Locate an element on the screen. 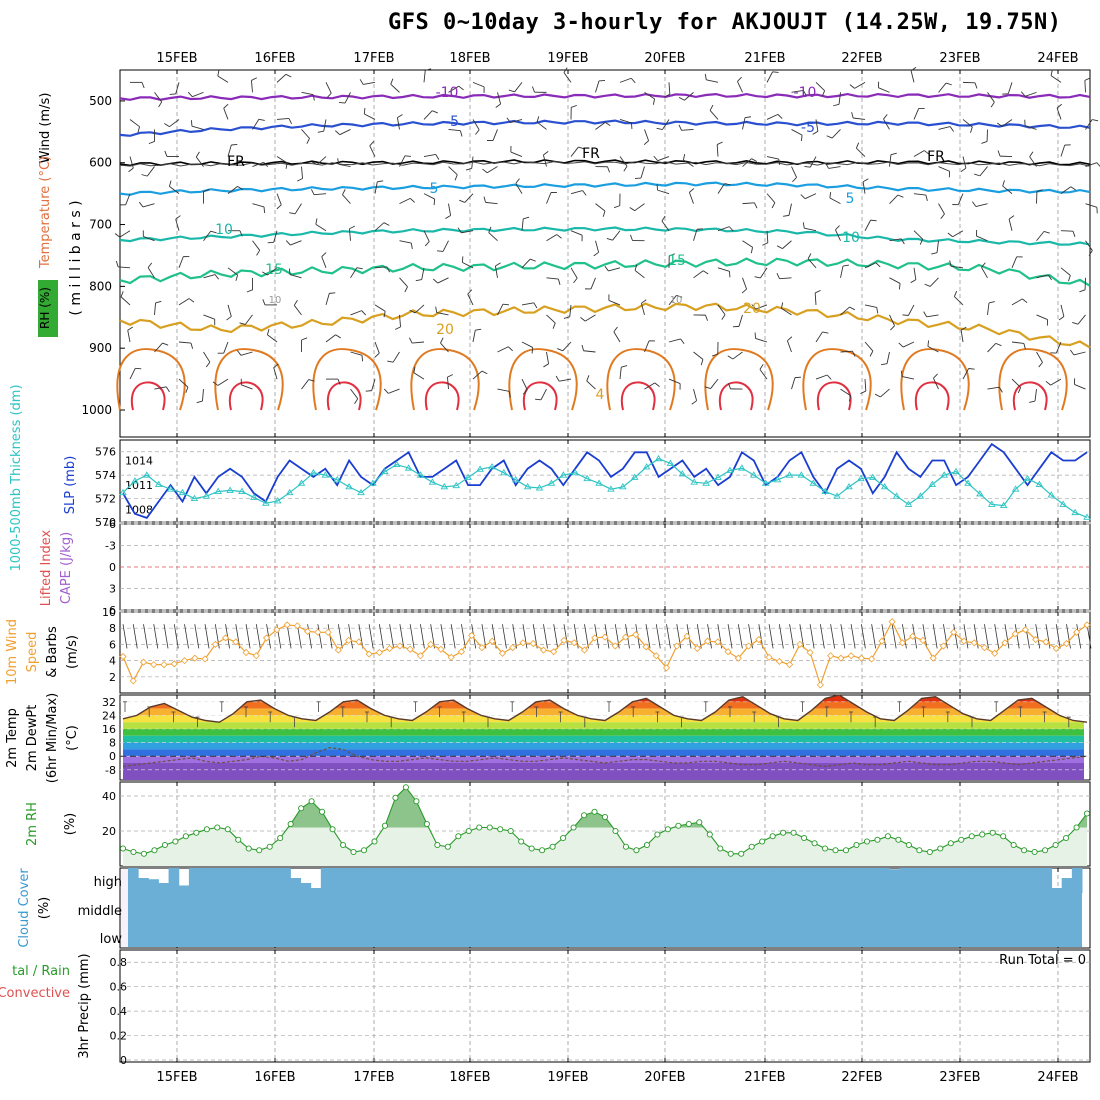 Image resolution: width=1100 pixels, height=1100 pixels. temp-tick-label: 0 is located at coordinates (112, 756).